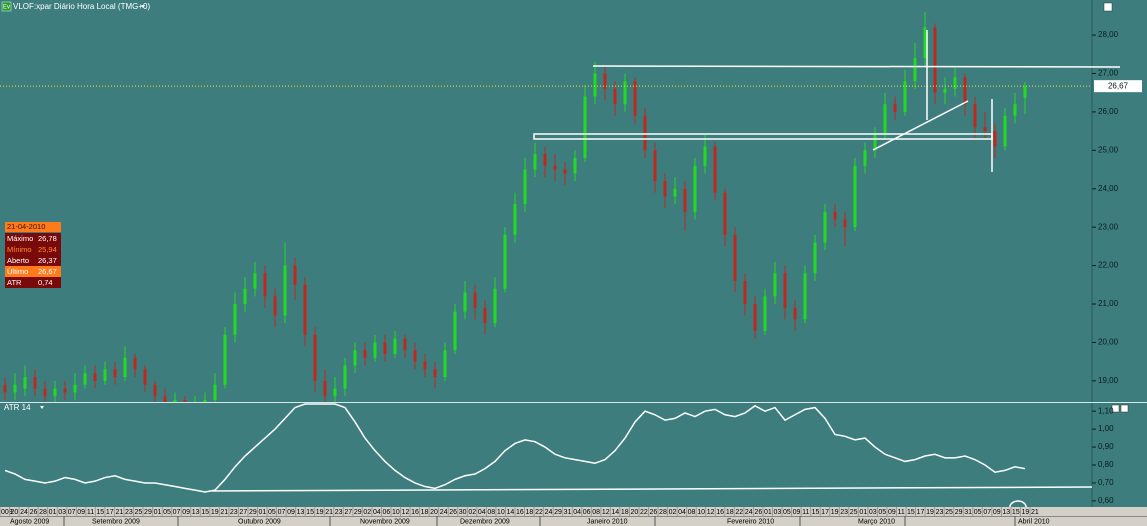  Describe the element at coordinates (47, 271) in the screenshot. I see `info-value: 26,67` at that location.